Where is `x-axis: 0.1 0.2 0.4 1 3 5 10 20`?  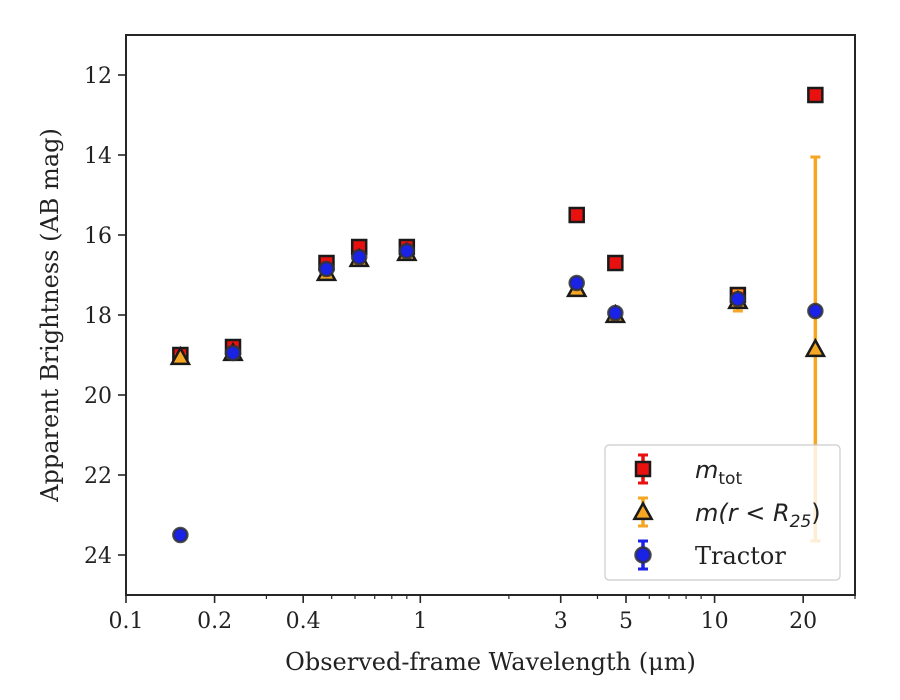 x-axis: 0.1 0.2 0.4 1 3 5 10 20 is located at coordinates (482, 614).